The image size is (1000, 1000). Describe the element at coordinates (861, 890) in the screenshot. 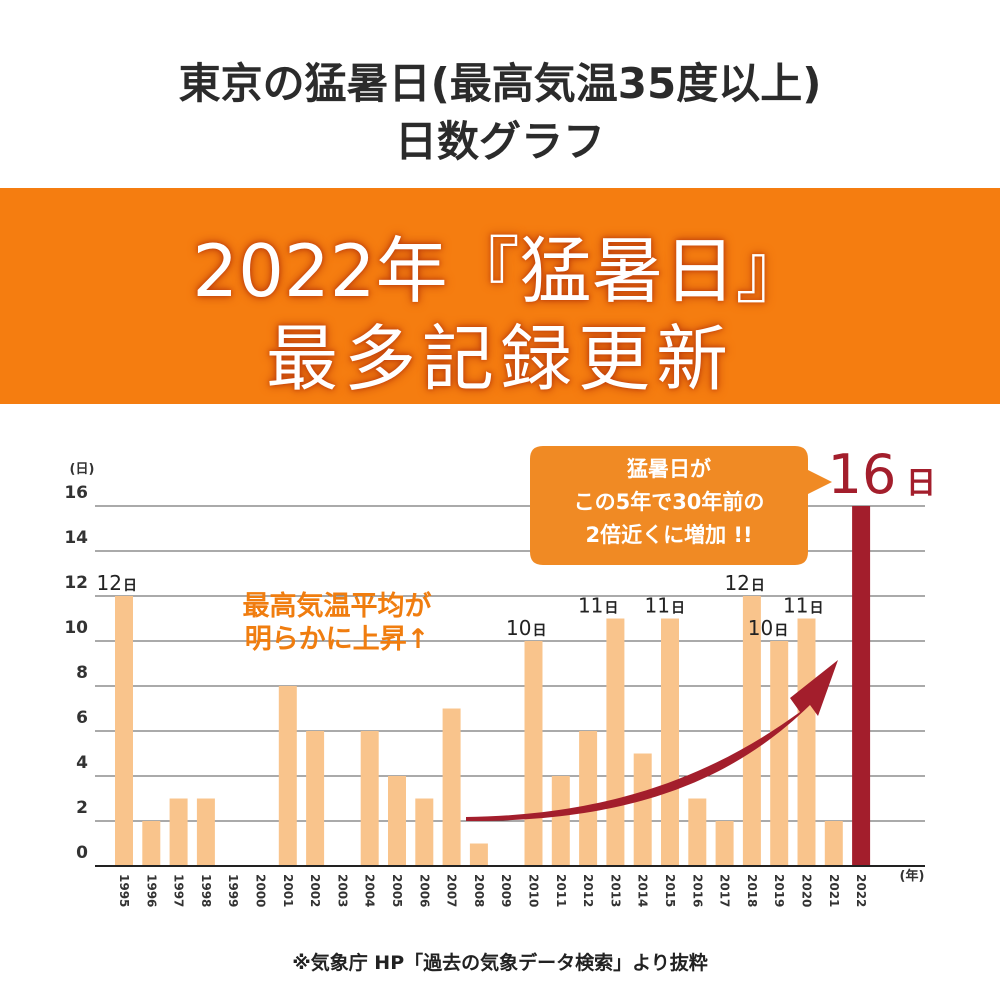

I see `x-tick-label: 2022` at that location.